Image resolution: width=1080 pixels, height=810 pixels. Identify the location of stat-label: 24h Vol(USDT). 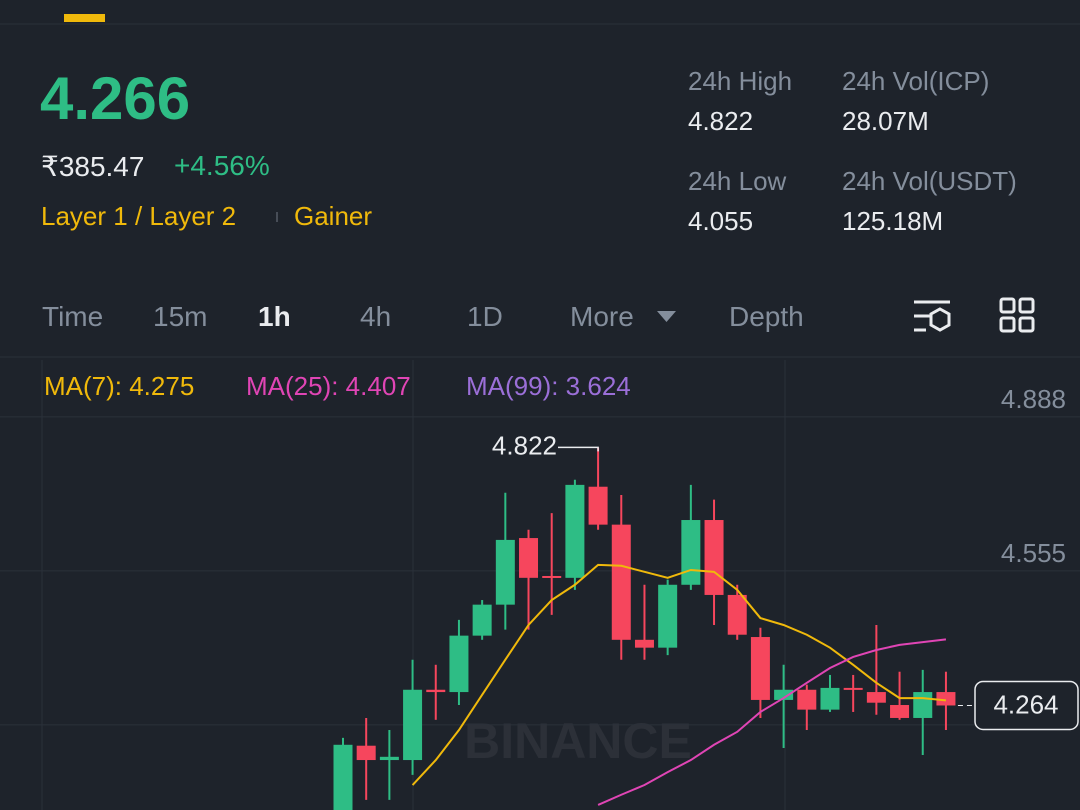
(929, 181).